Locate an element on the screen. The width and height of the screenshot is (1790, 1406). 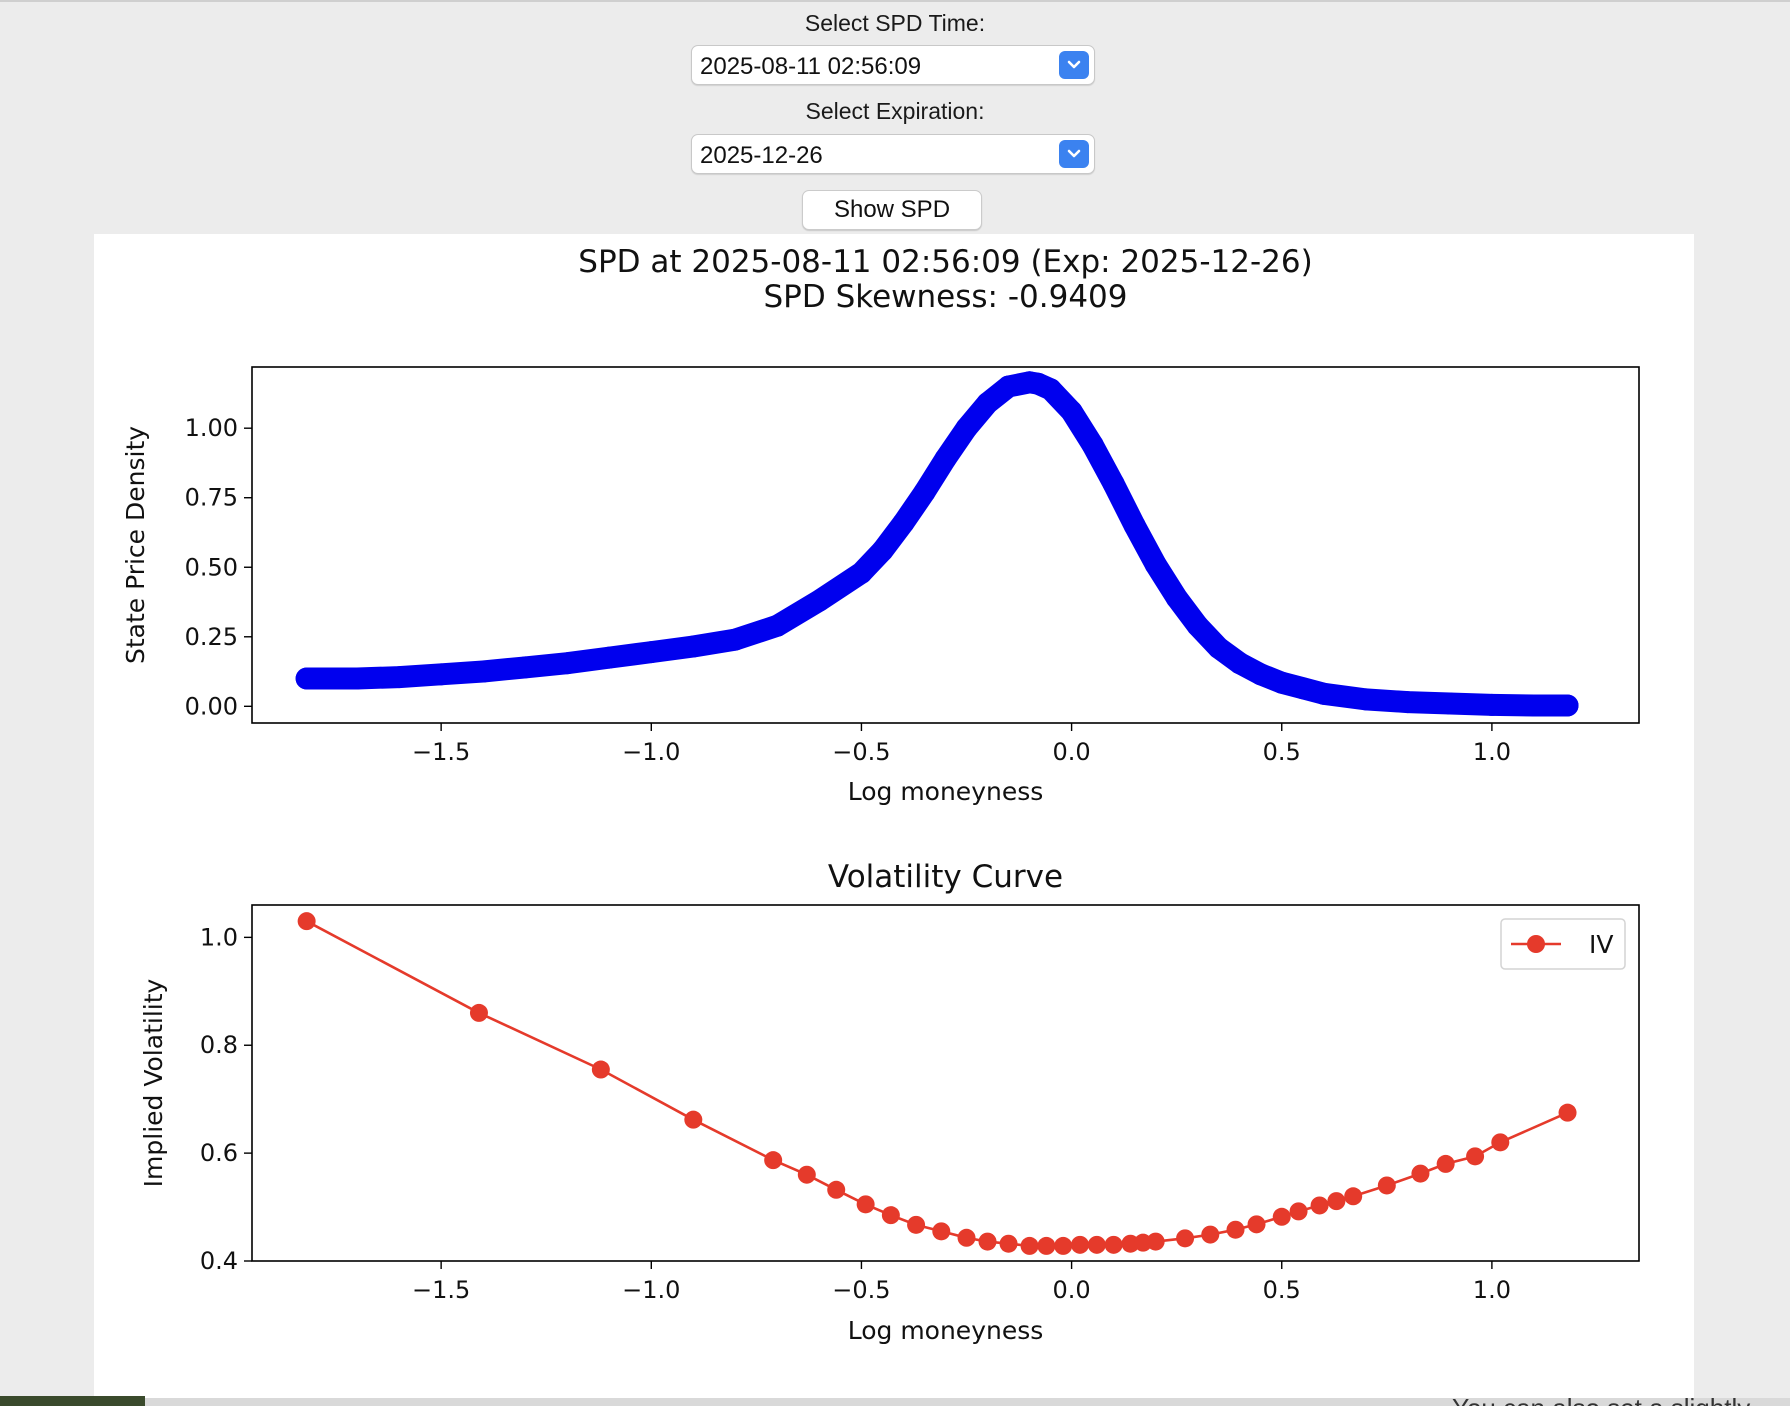
background-window-strip is located at coordinates (895, 1402).